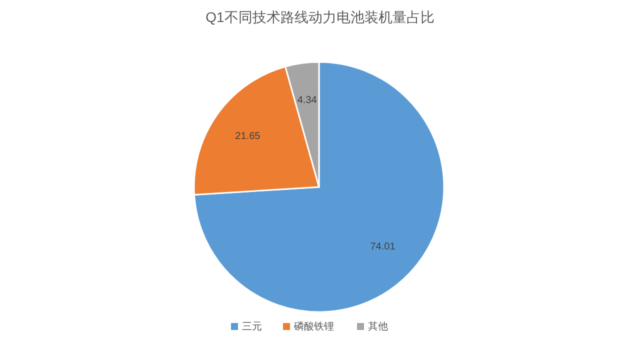 Image resolution: width=640 pixels, height=347 pixels. What do you see at coordinates (248, 136) in the screenshot?
I see `data-label: 21.65` at bounding box center [248, 136].